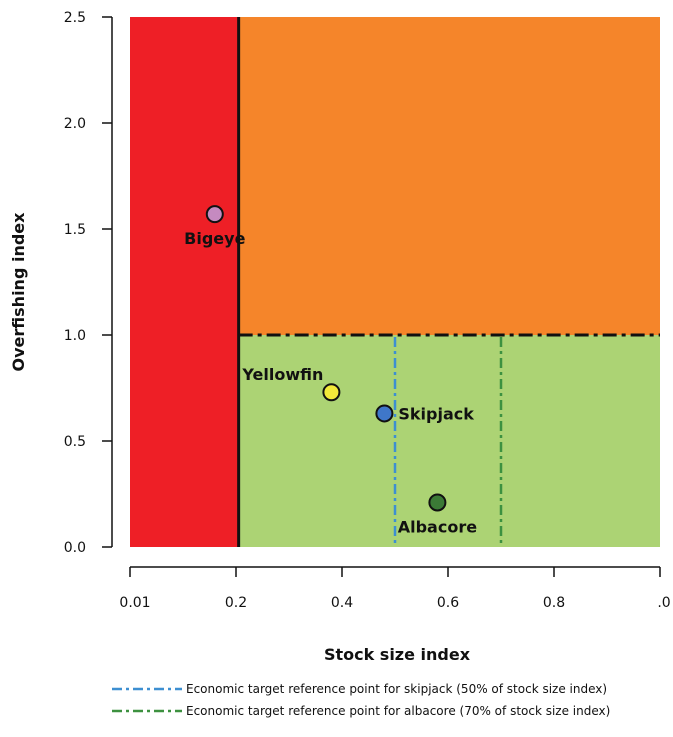 The height and width of the screenshot is (737, 673). I want to click on reference-lines, so click(448, 442).